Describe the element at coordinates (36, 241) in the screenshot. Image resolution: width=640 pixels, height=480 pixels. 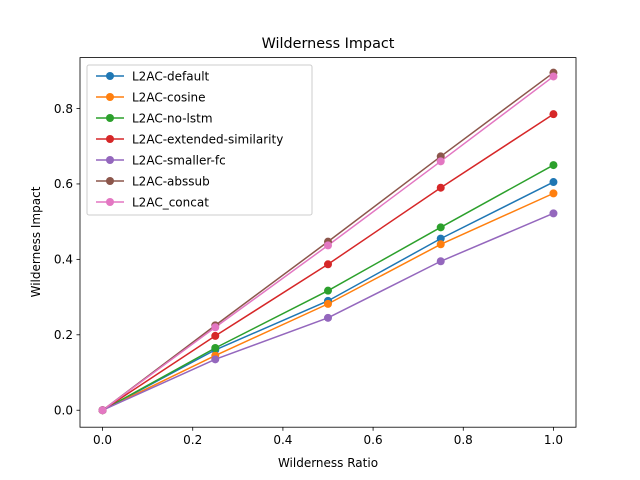
I see `y-axis-label: Wilderness Impact` at that location.